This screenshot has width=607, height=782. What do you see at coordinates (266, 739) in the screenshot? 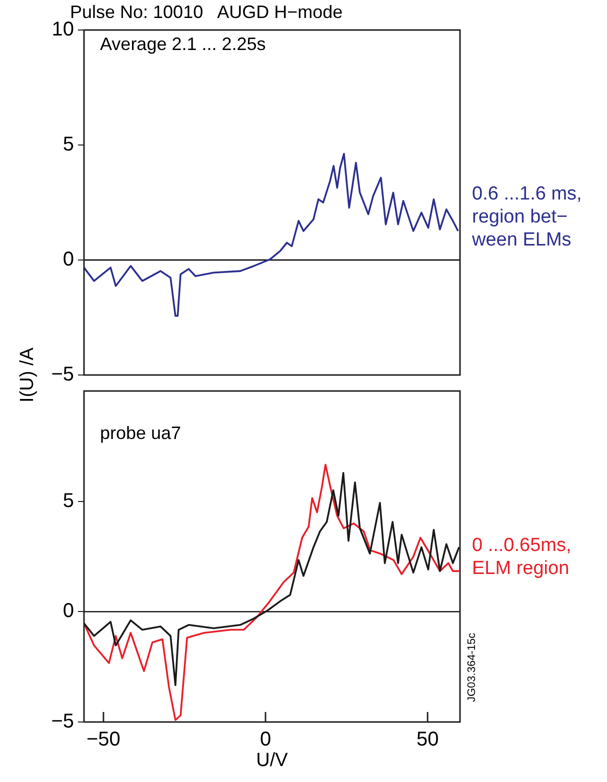
I see `x-tick-label: 0` at bounding box center [266, 739].